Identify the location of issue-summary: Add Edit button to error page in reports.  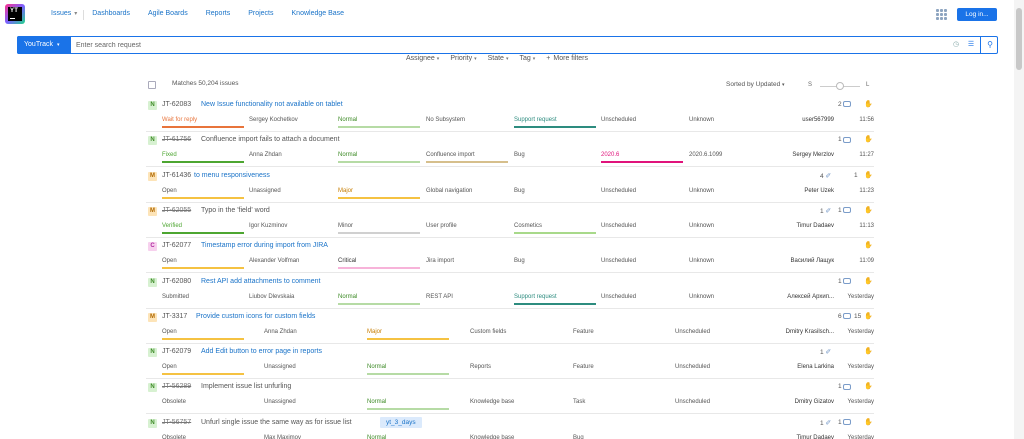
(262, 352).